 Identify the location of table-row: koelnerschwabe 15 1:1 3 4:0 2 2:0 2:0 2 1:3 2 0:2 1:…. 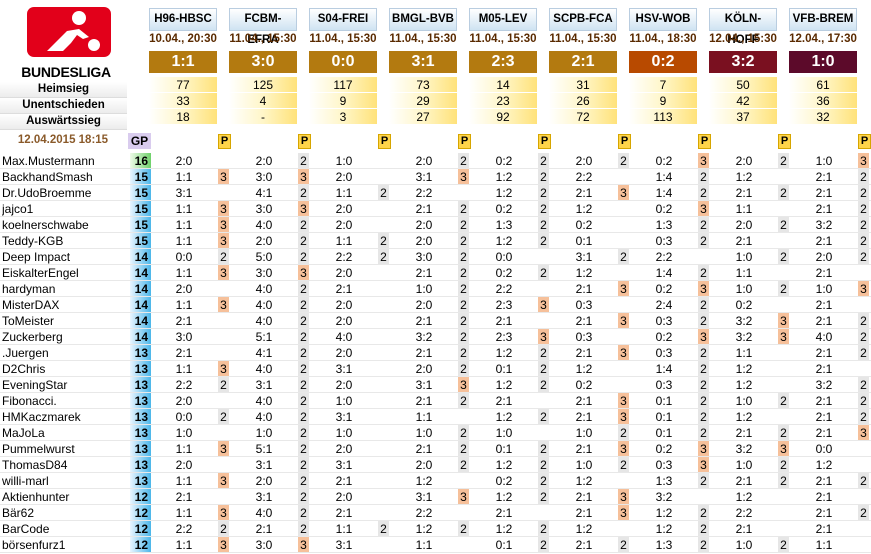
(435, 225).